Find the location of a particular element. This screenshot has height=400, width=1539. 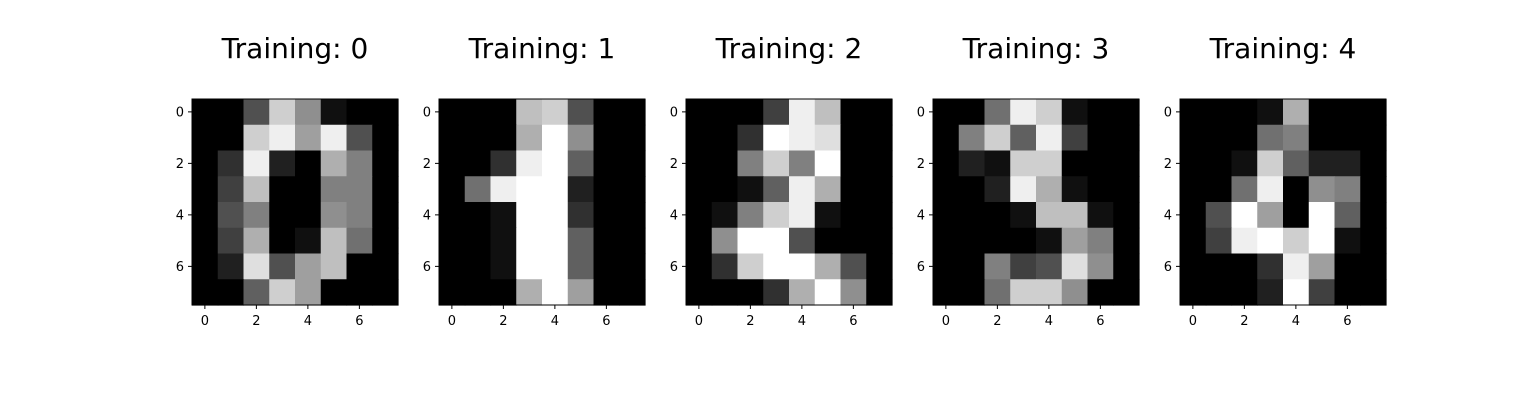

digit-panel-2: Training: 2 0 2 4 6 0 2 4 6 is located at coordinates (781, 180).